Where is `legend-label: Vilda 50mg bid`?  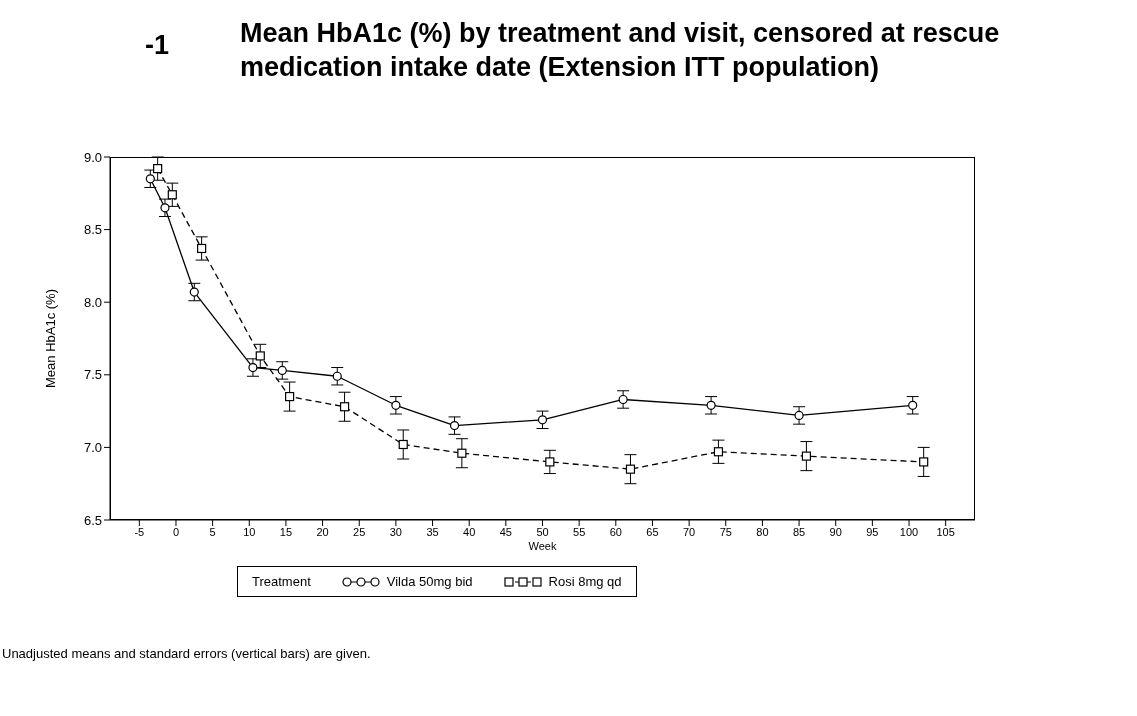 legend-label: Vilda 50mg bid is located at coordinates (429, 581).